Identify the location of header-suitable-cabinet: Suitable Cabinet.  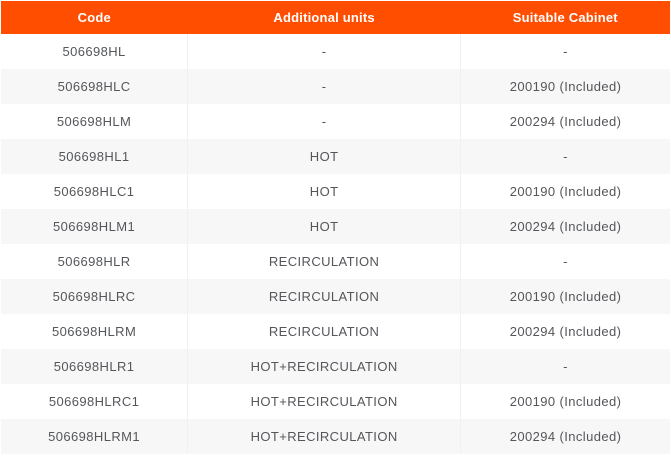
(565, 17).